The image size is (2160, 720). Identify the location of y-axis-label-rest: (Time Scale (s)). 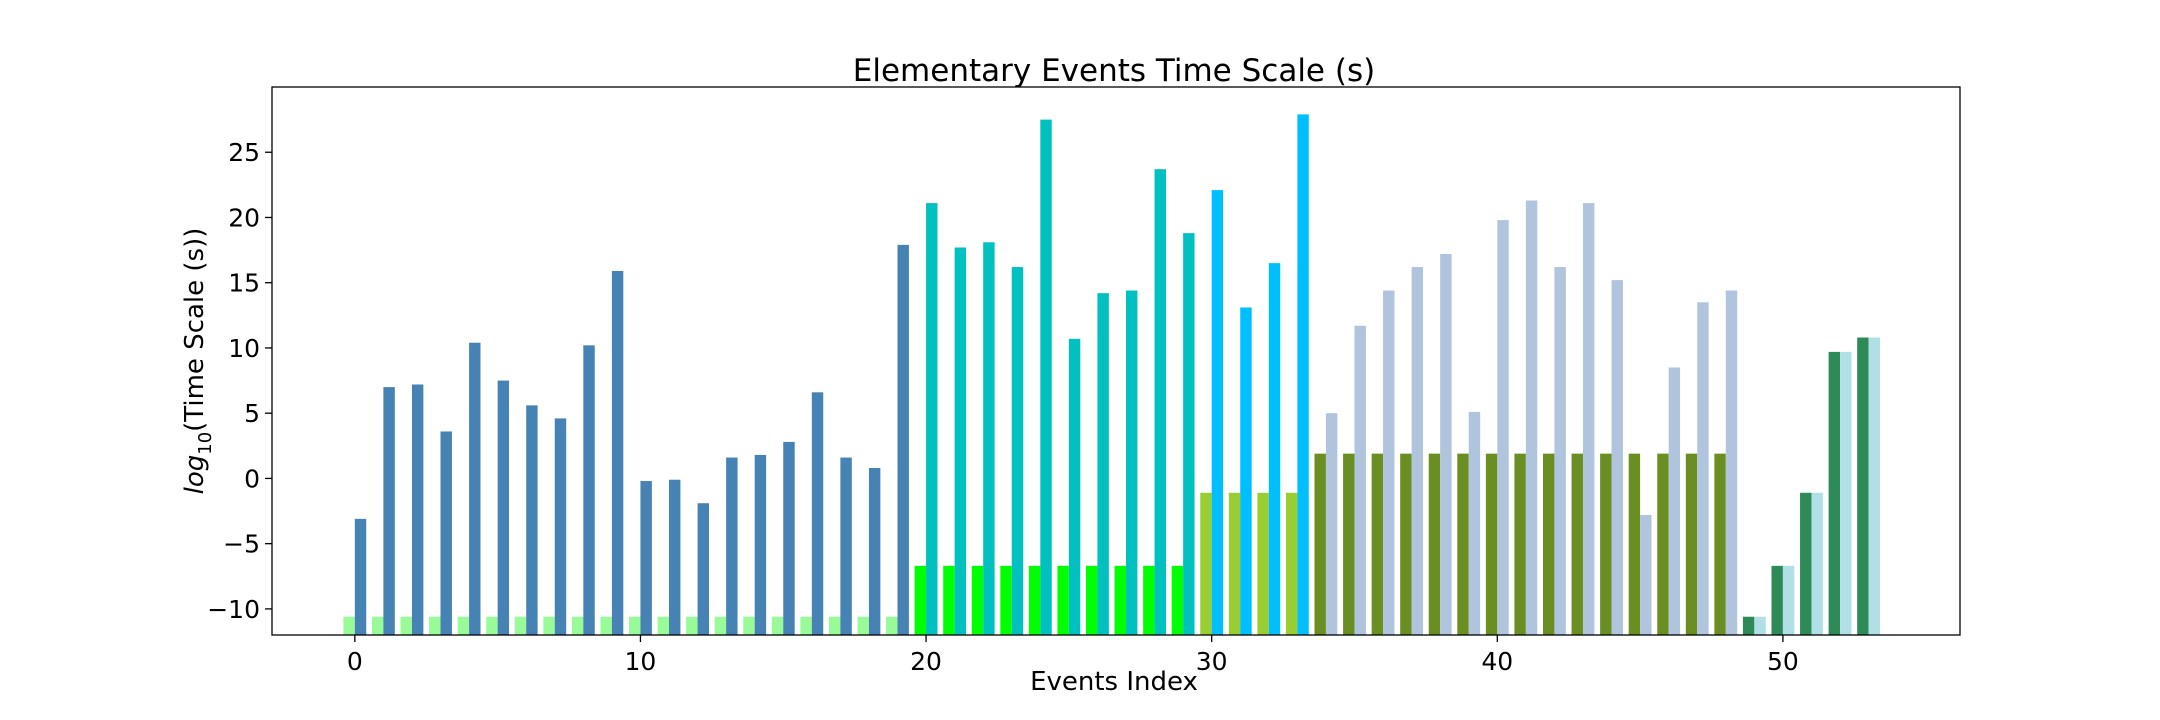
(195, 330).